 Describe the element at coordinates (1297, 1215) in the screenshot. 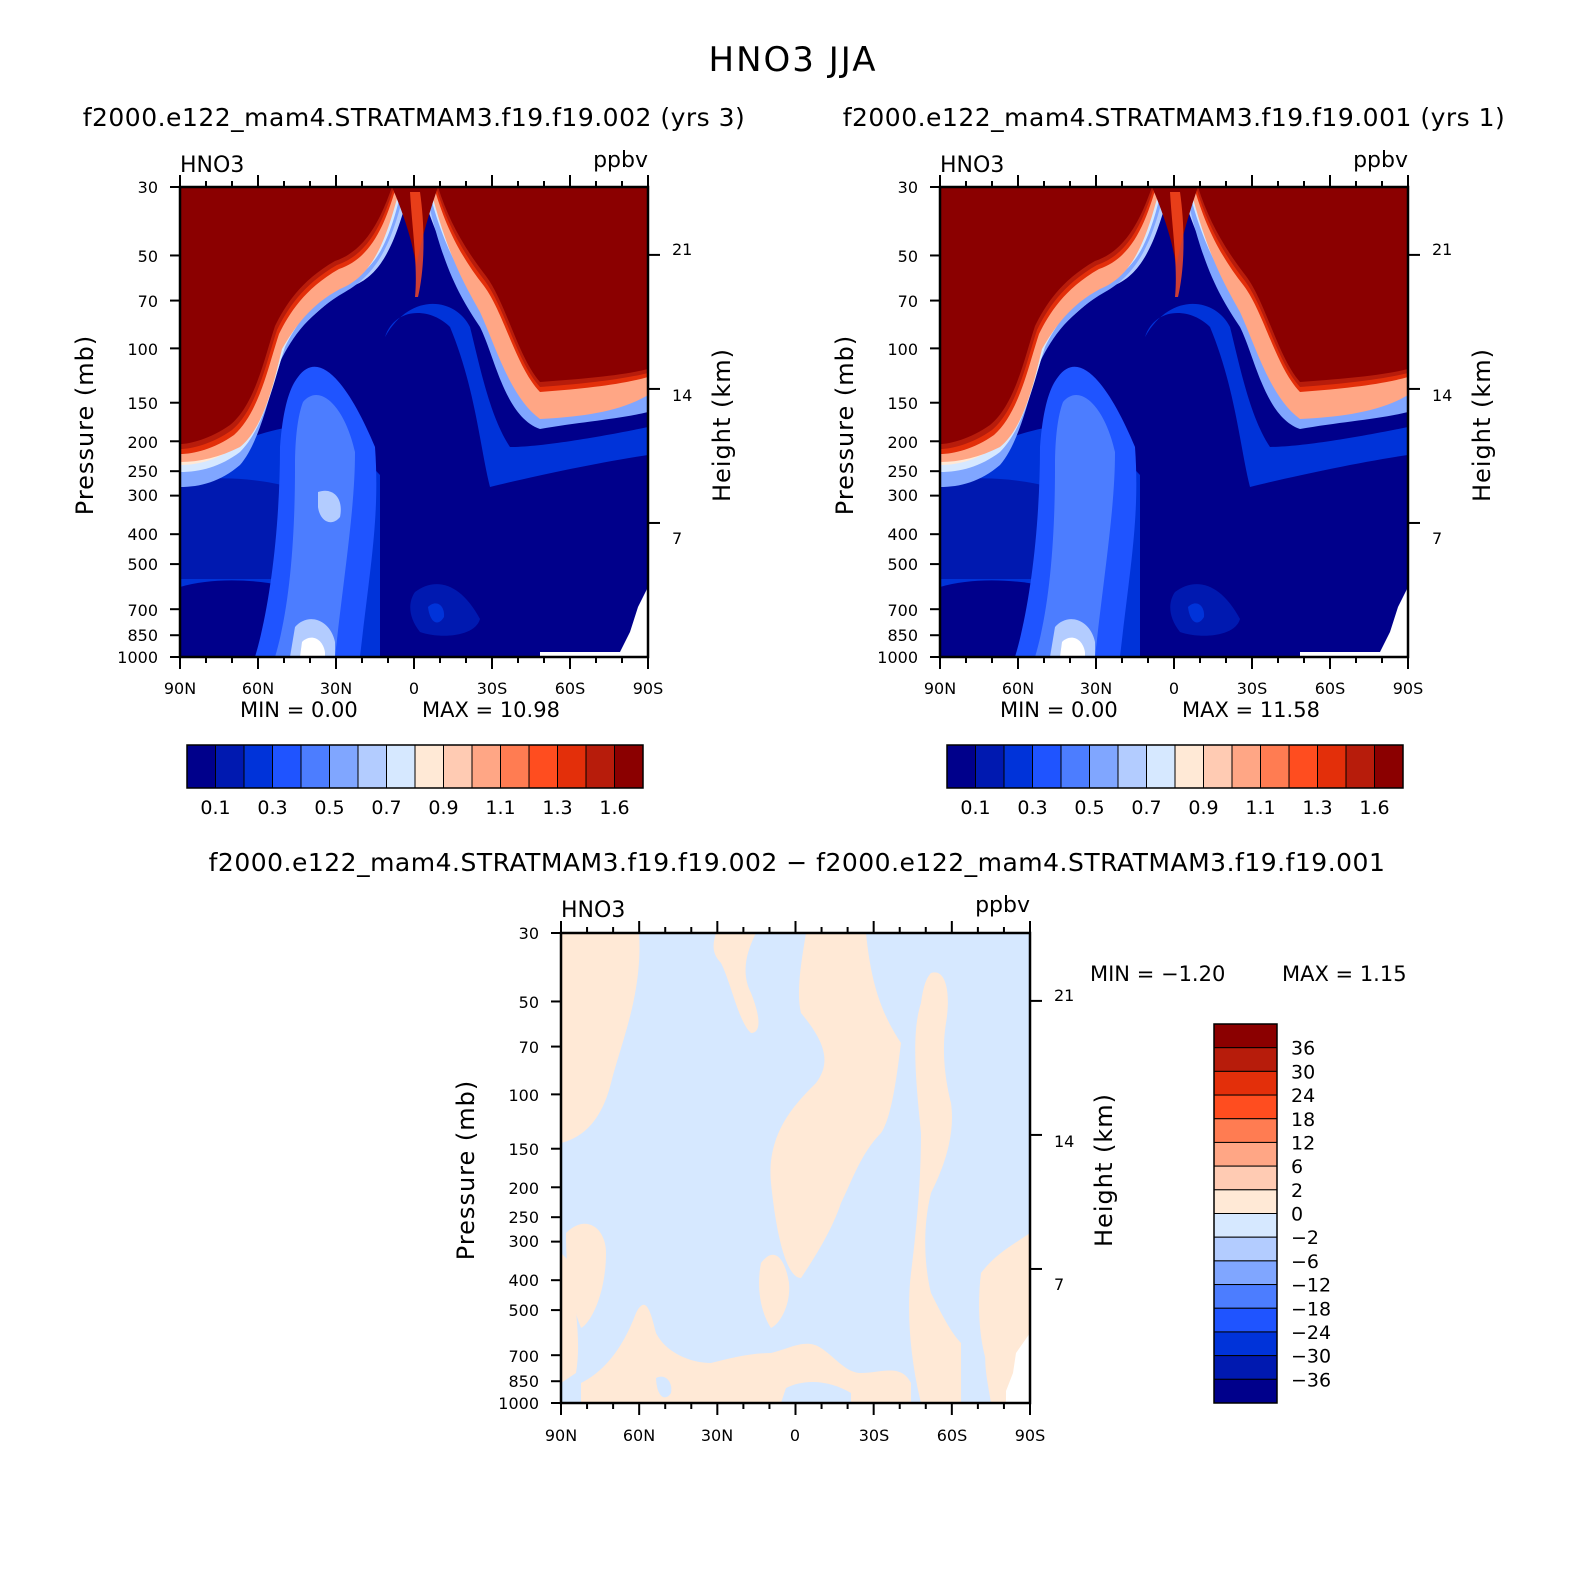

I see `colorbar-label: 0` at that location.